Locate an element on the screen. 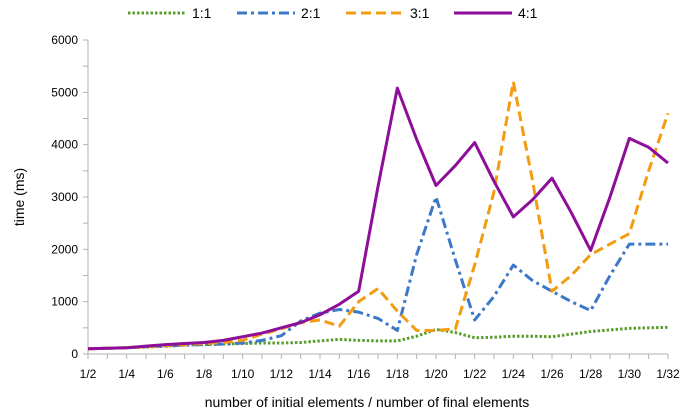  x-tick-label: 1/8 is located at coordinates (204, 374).